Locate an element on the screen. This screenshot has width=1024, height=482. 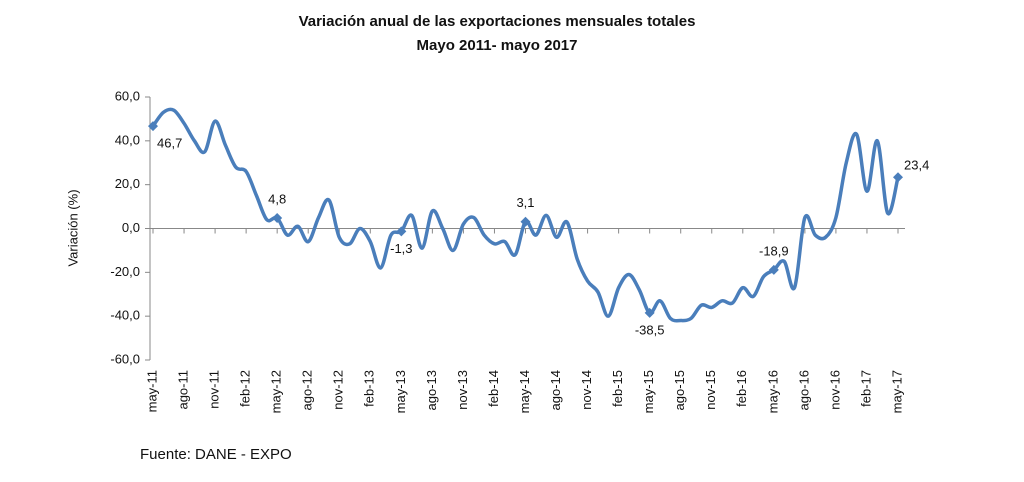
x-tick-label: may-17 is located at coordinates (896, 391).